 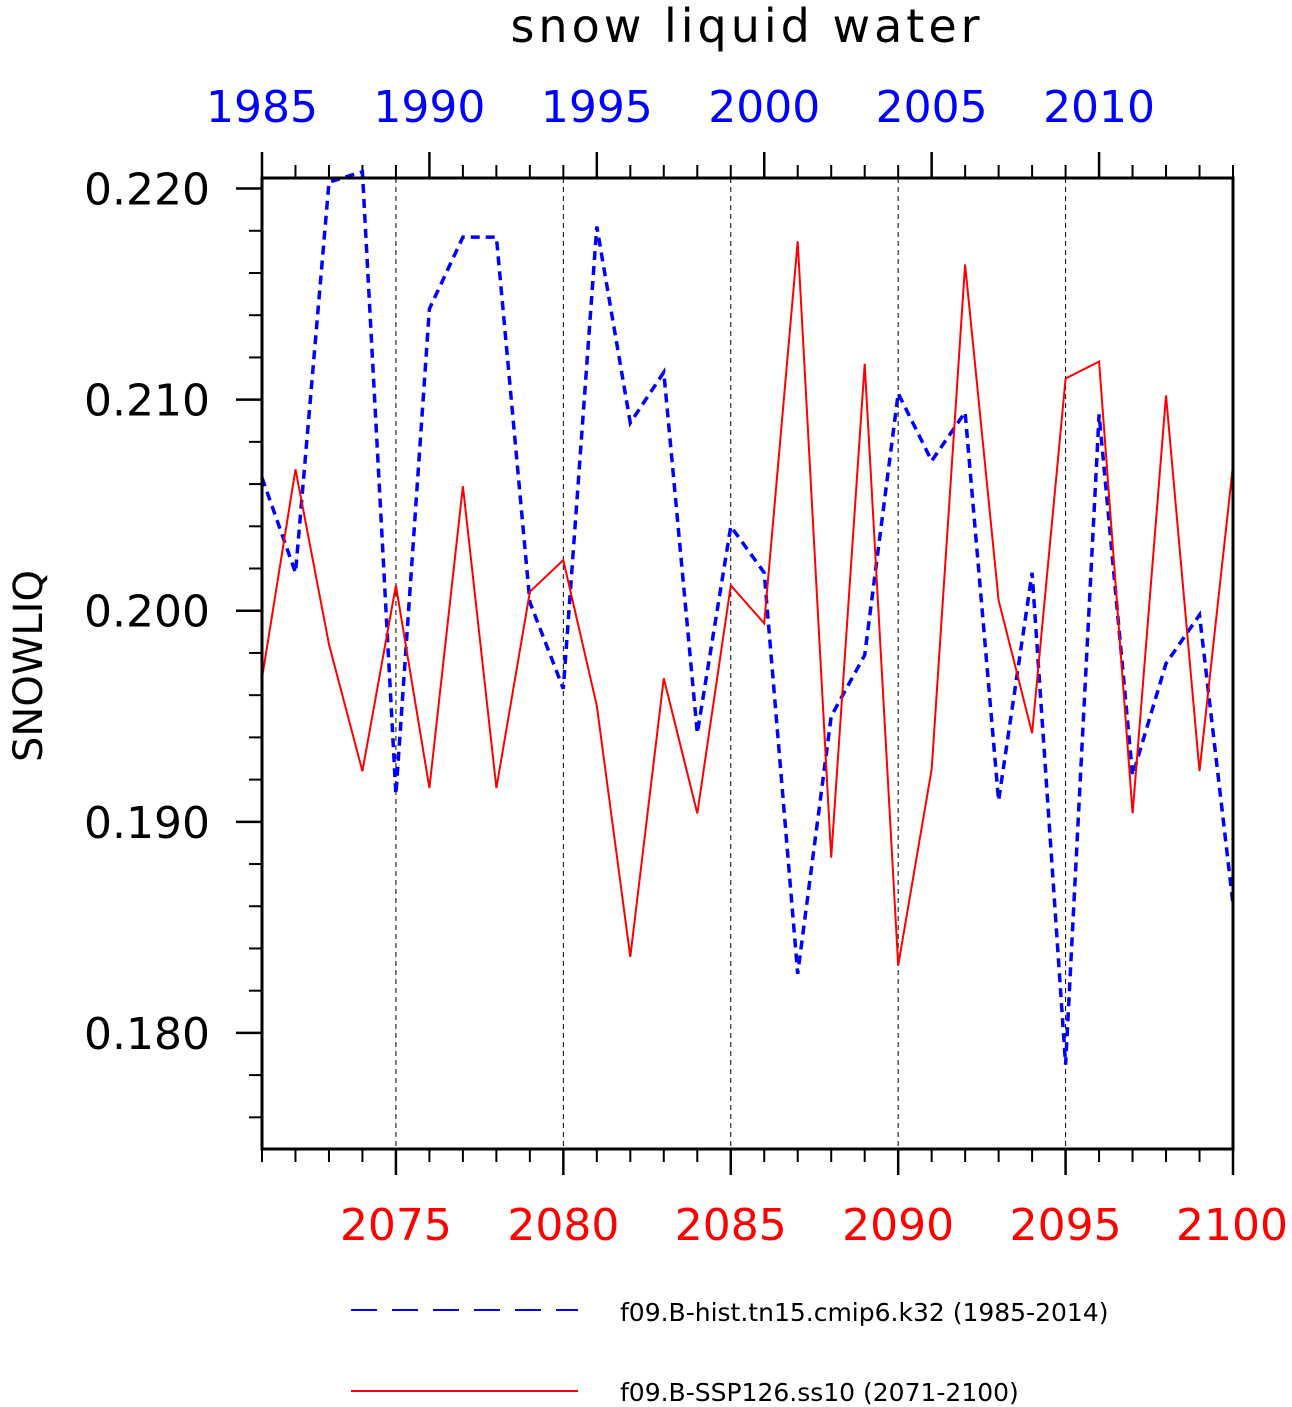 What do you see at coordinates (262, 107) in the screenshot?
I see `top-tick-label: 1985` at bounding box center [262, 107].